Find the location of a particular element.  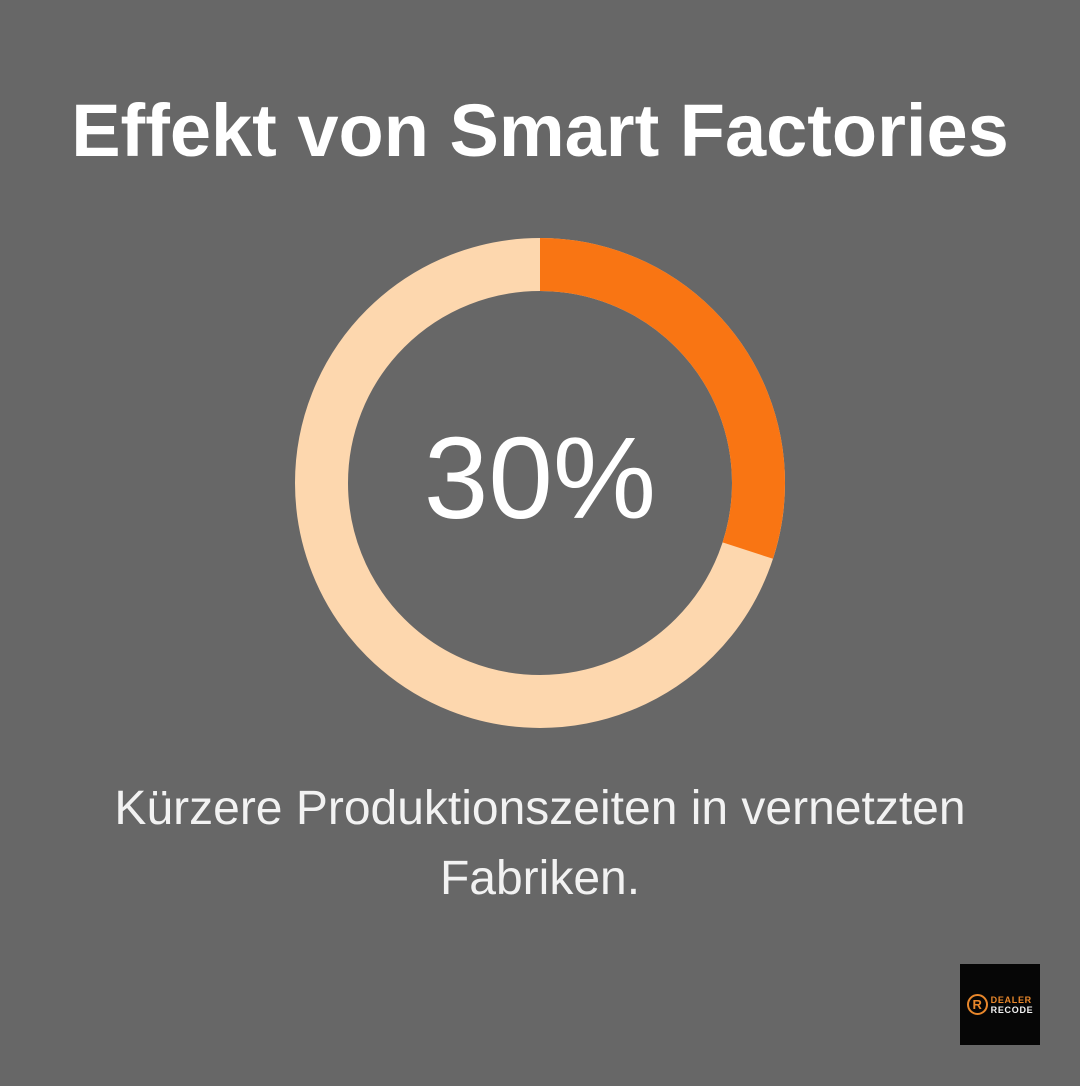

logo-icon-letter: R is located at coordinates (977, 1004).